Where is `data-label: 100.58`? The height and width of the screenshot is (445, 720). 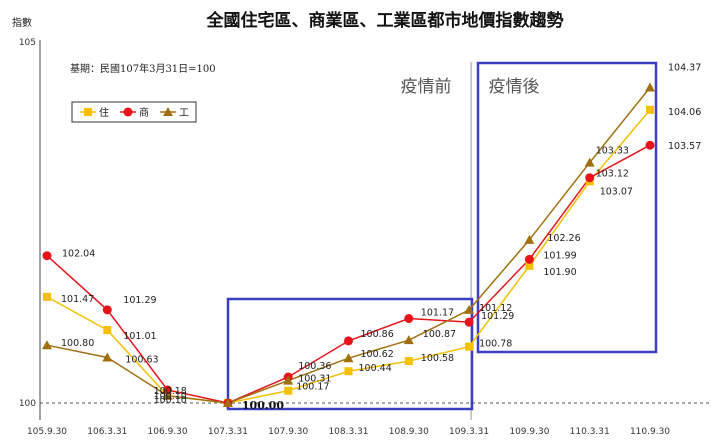
data-label: 100.58 is located at coordinates (437, 358).